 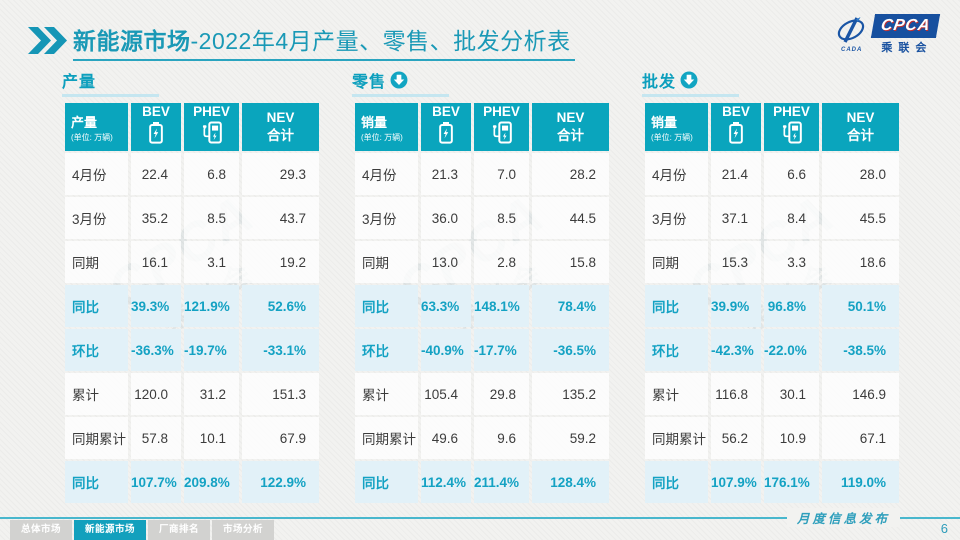 What do you see at coordinates (570, 306) in the screenshot?
I see `cell-value: 78.4%` at bounding box center [570, 306].